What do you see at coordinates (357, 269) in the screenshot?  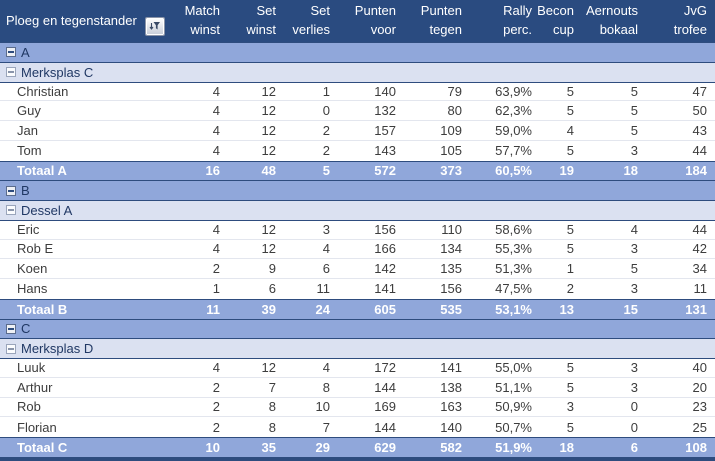 I see `player-row: Koen 2 9 6 142 135 51,3% 1 5 34` at bounding box center [357, 269].